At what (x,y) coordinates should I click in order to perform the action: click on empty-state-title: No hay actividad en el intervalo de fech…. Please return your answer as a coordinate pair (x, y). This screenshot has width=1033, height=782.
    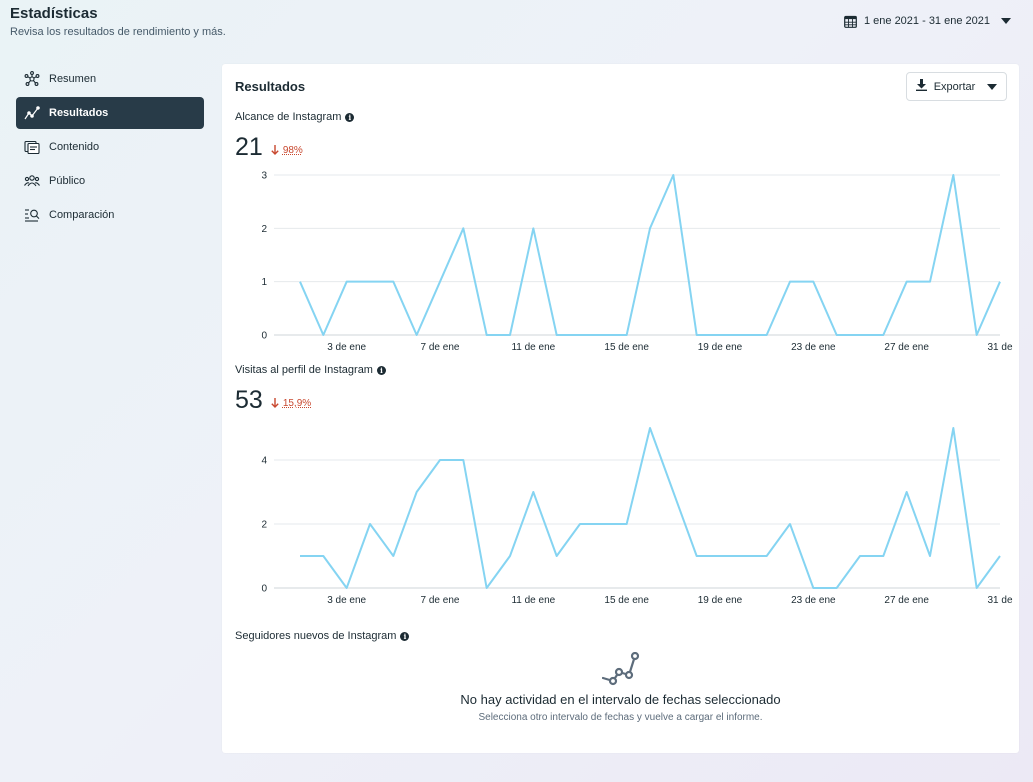
    Looking at the image, I should click on (620, 699).